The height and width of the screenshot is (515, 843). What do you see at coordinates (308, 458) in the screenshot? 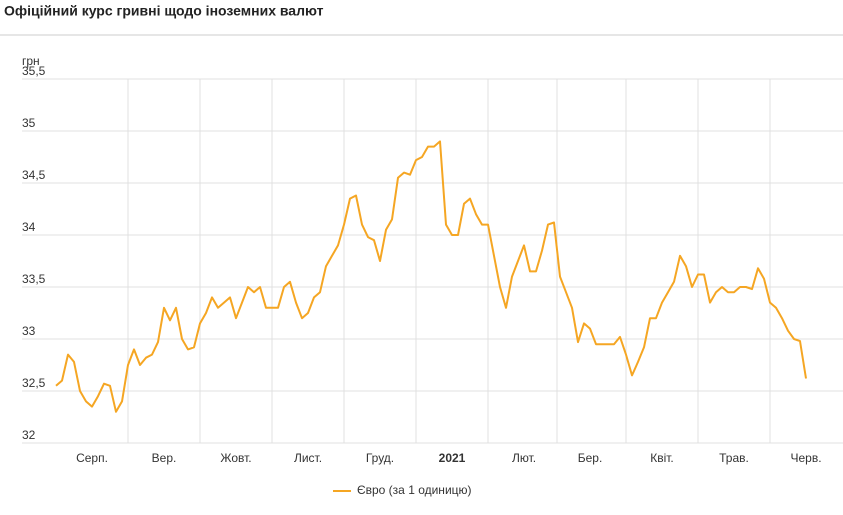
I see `x-tick-label: Лист.` at bounding box center [308, 458].